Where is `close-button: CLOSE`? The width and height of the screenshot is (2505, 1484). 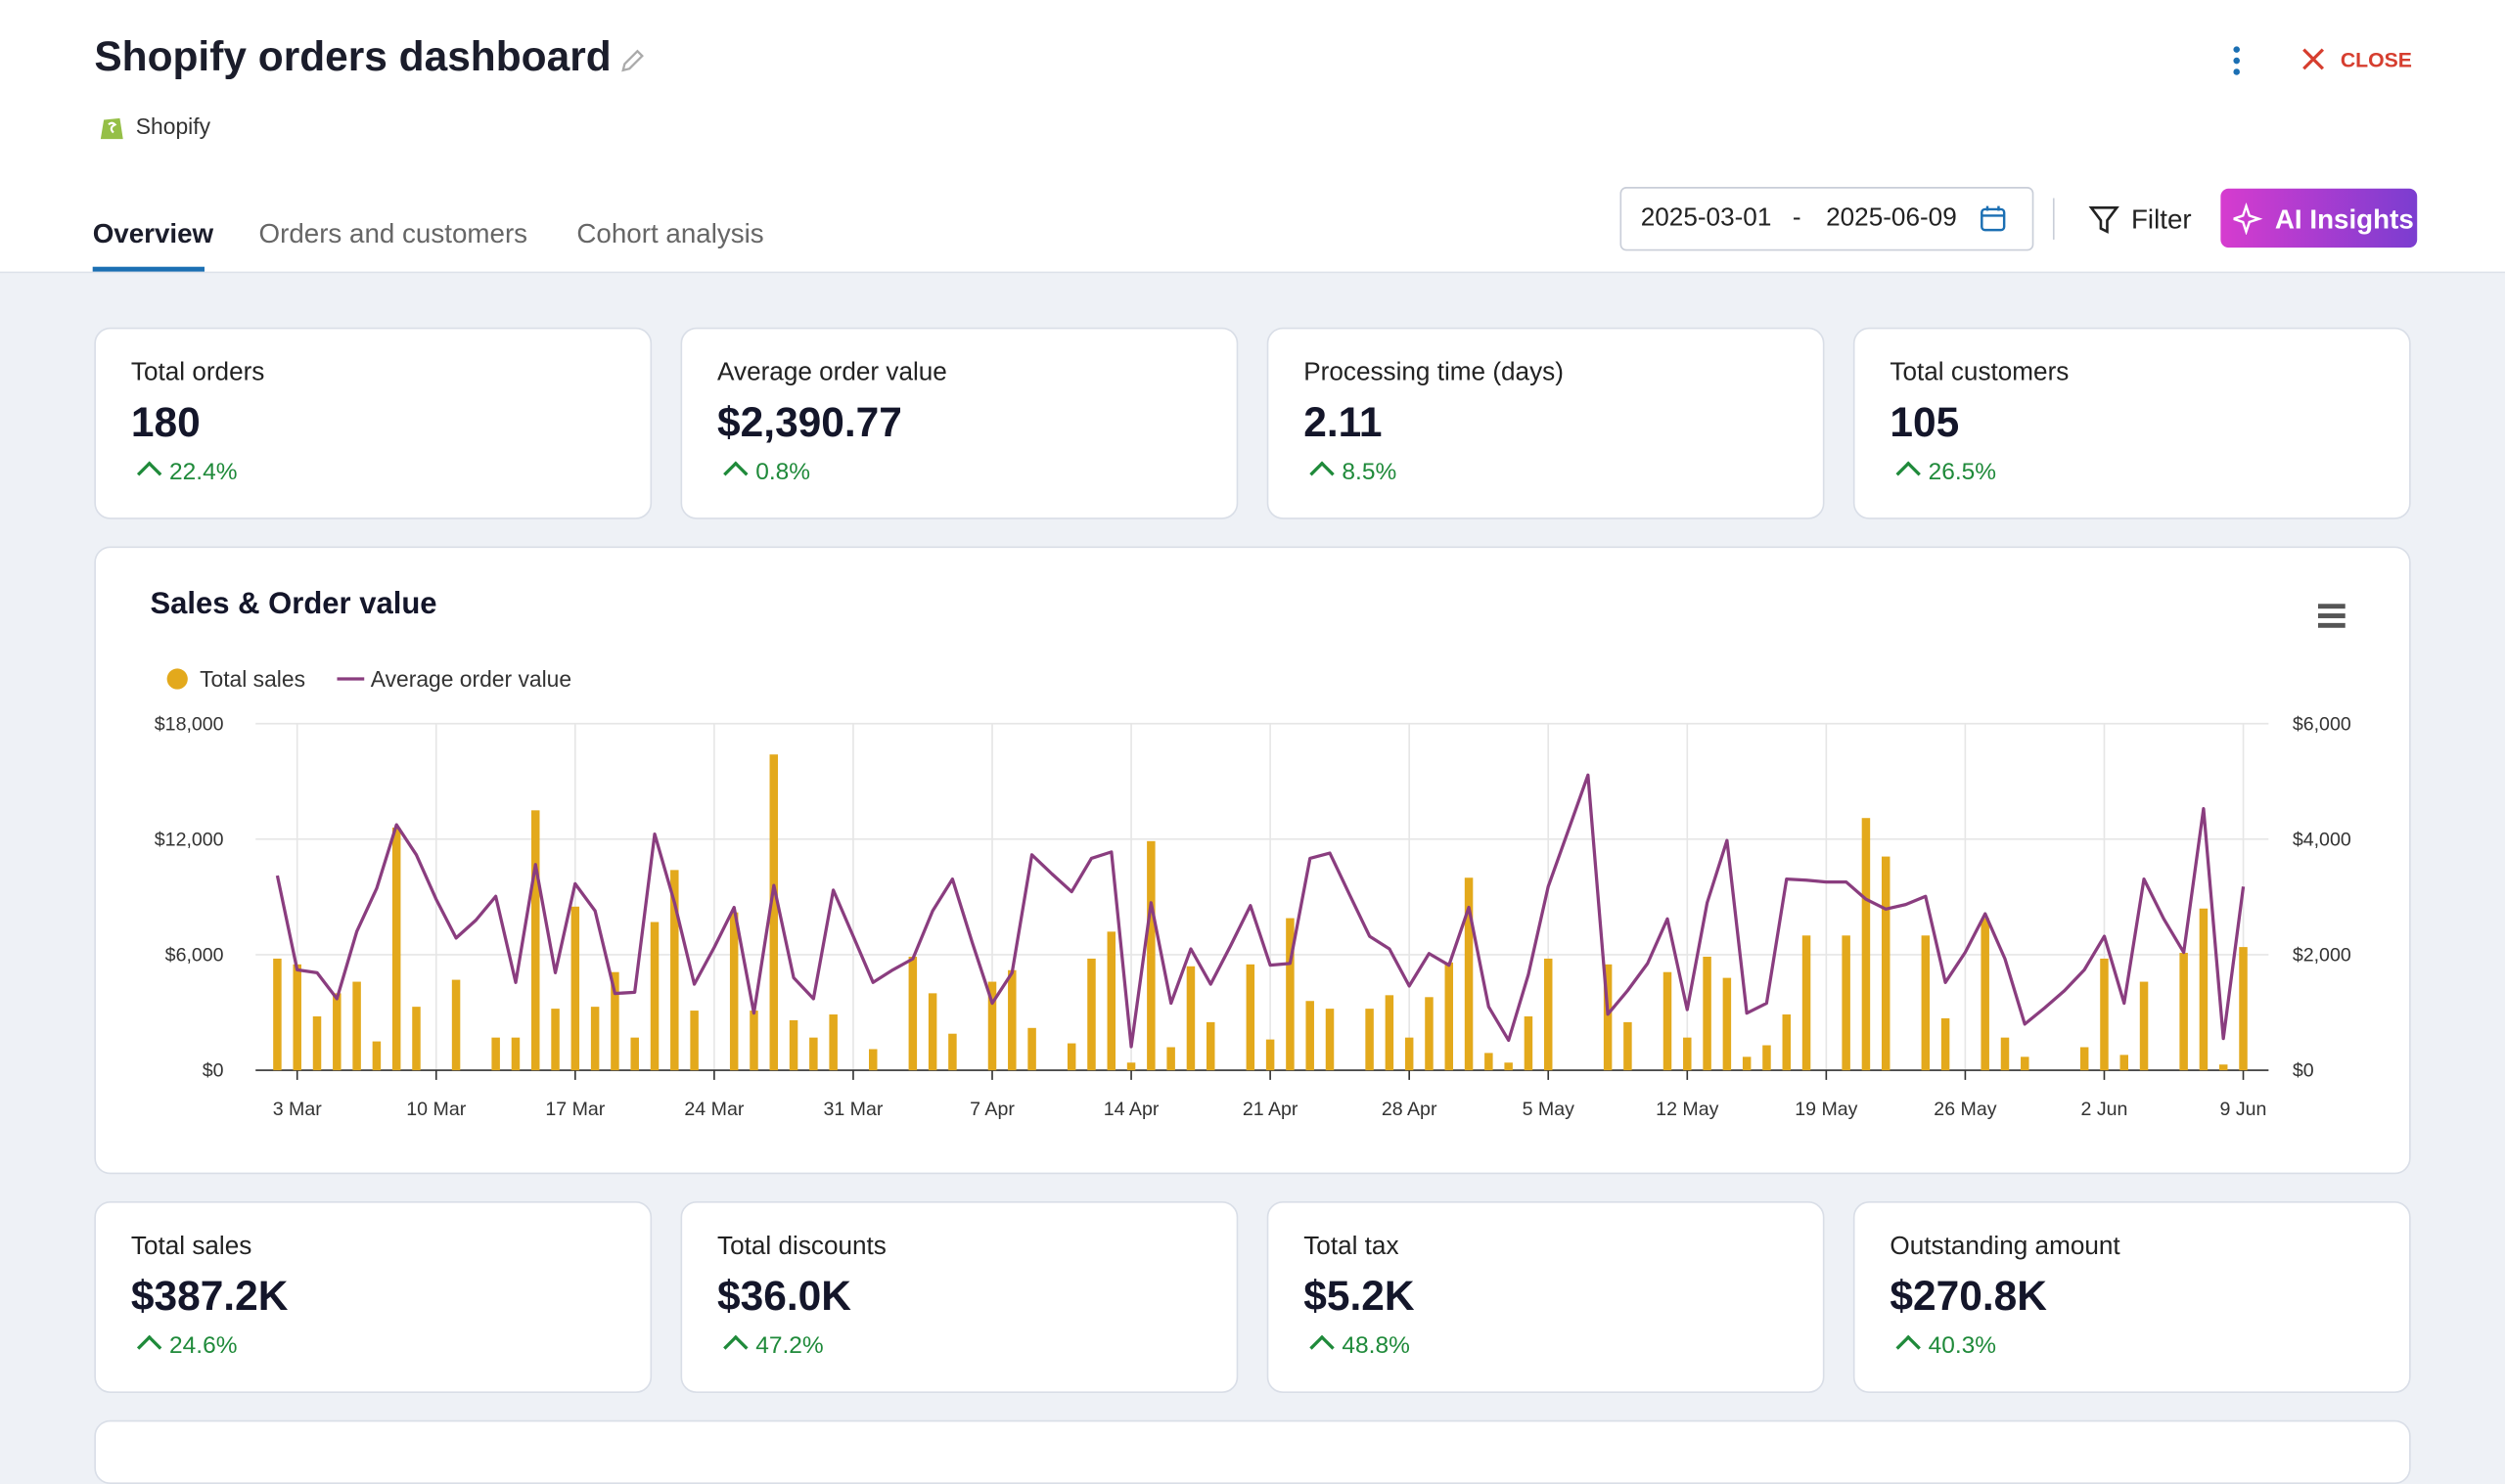
close-button: CLOSE is located at coordinates (2376, 59).